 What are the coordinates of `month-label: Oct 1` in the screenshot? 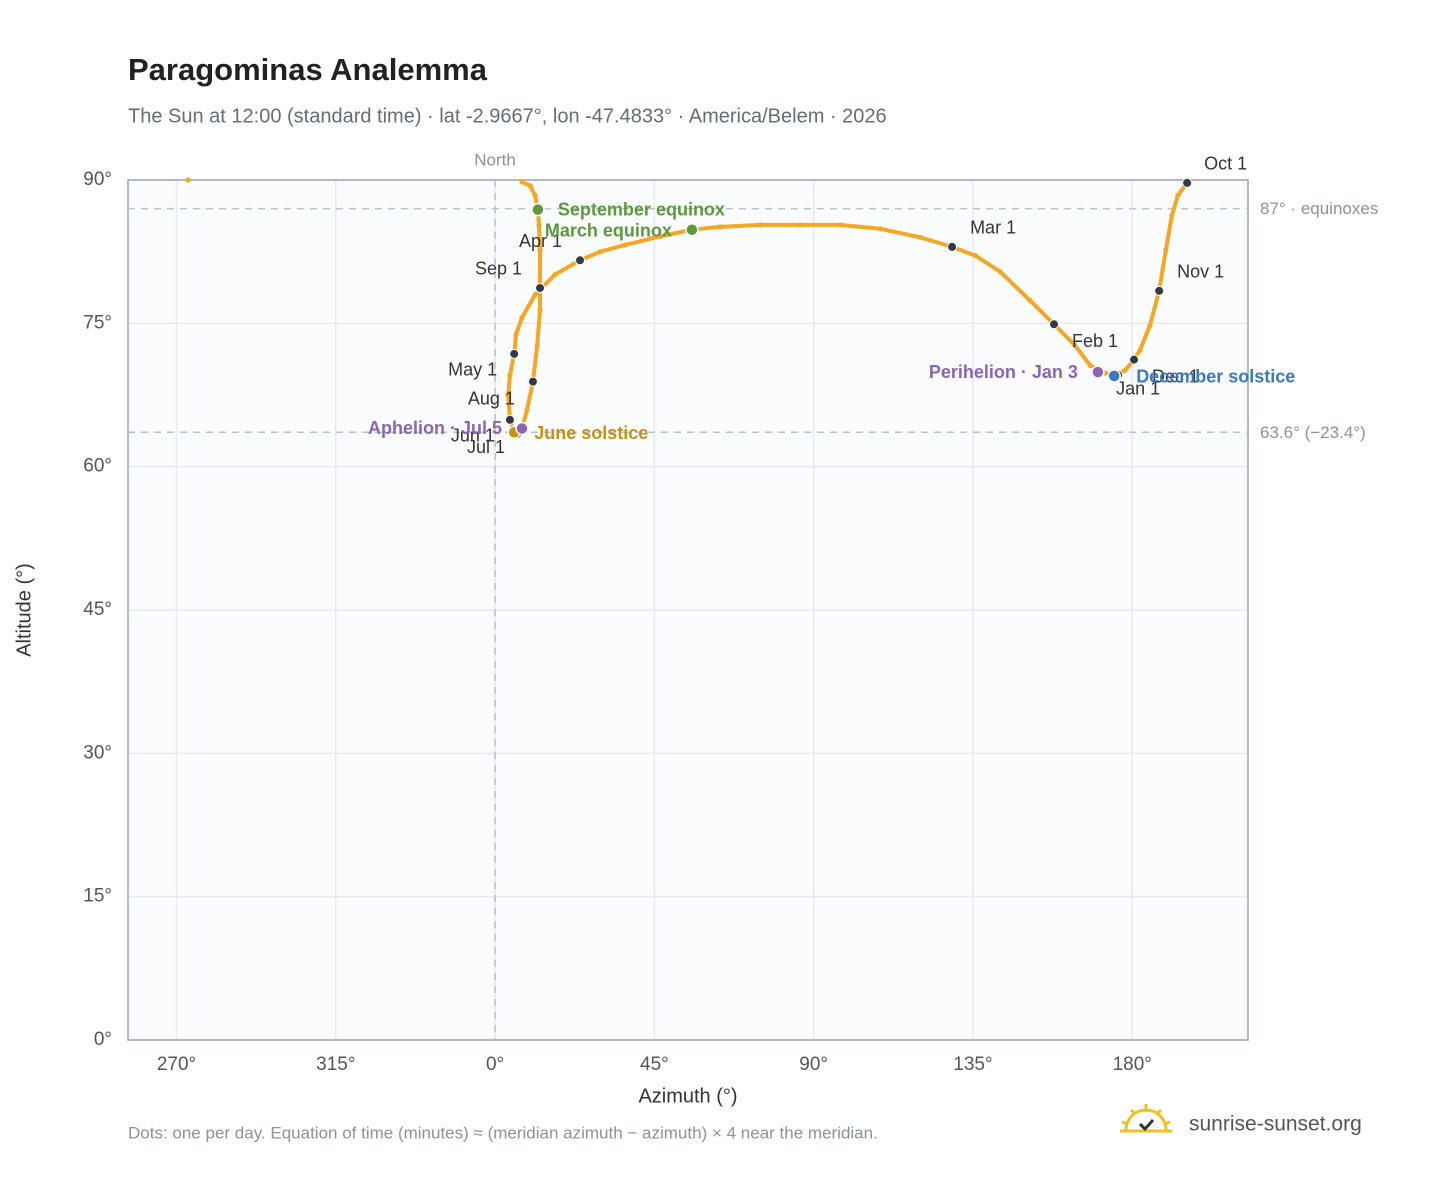 It's located at (1225, 164).